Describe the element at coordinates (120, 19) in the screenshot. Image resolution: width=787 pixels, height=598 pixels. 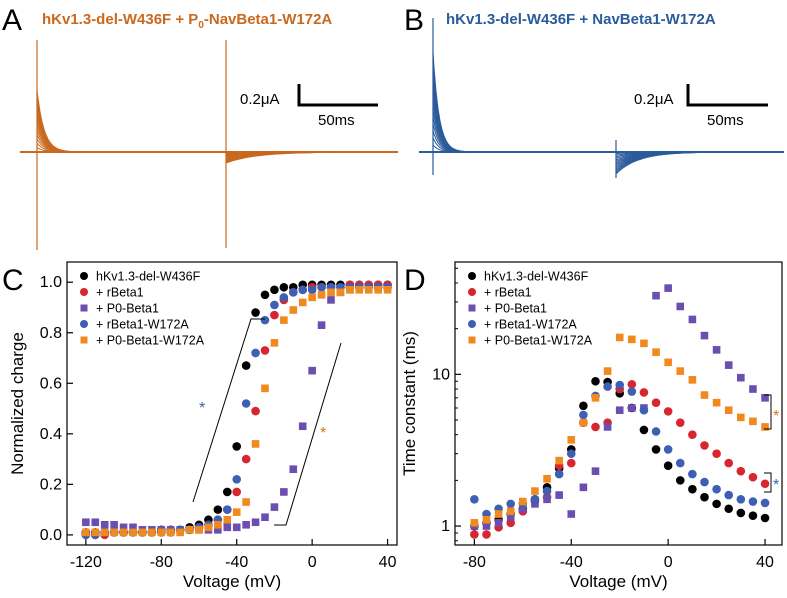
I see `panel-a-title-main: hKv1.3-del-W436F + P` at that location.